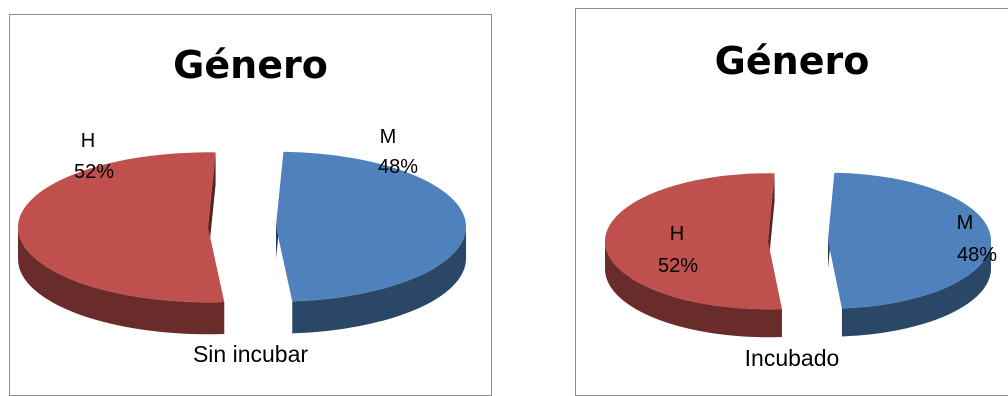  Describe the element at coordinates (792, 358) in the screenshot. I see `chart-caption: Incubado` at that location.